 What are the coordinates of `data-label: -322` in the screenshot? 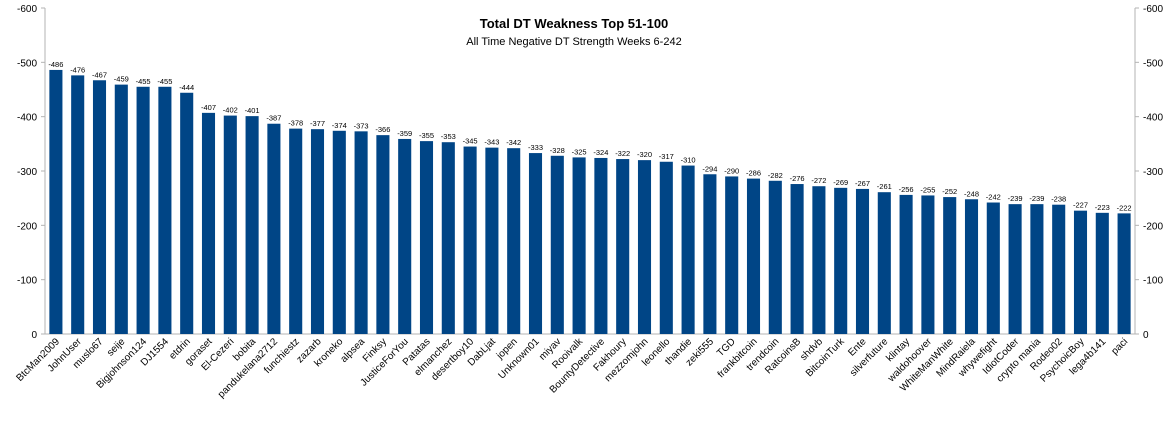 It's located at (622, 153).